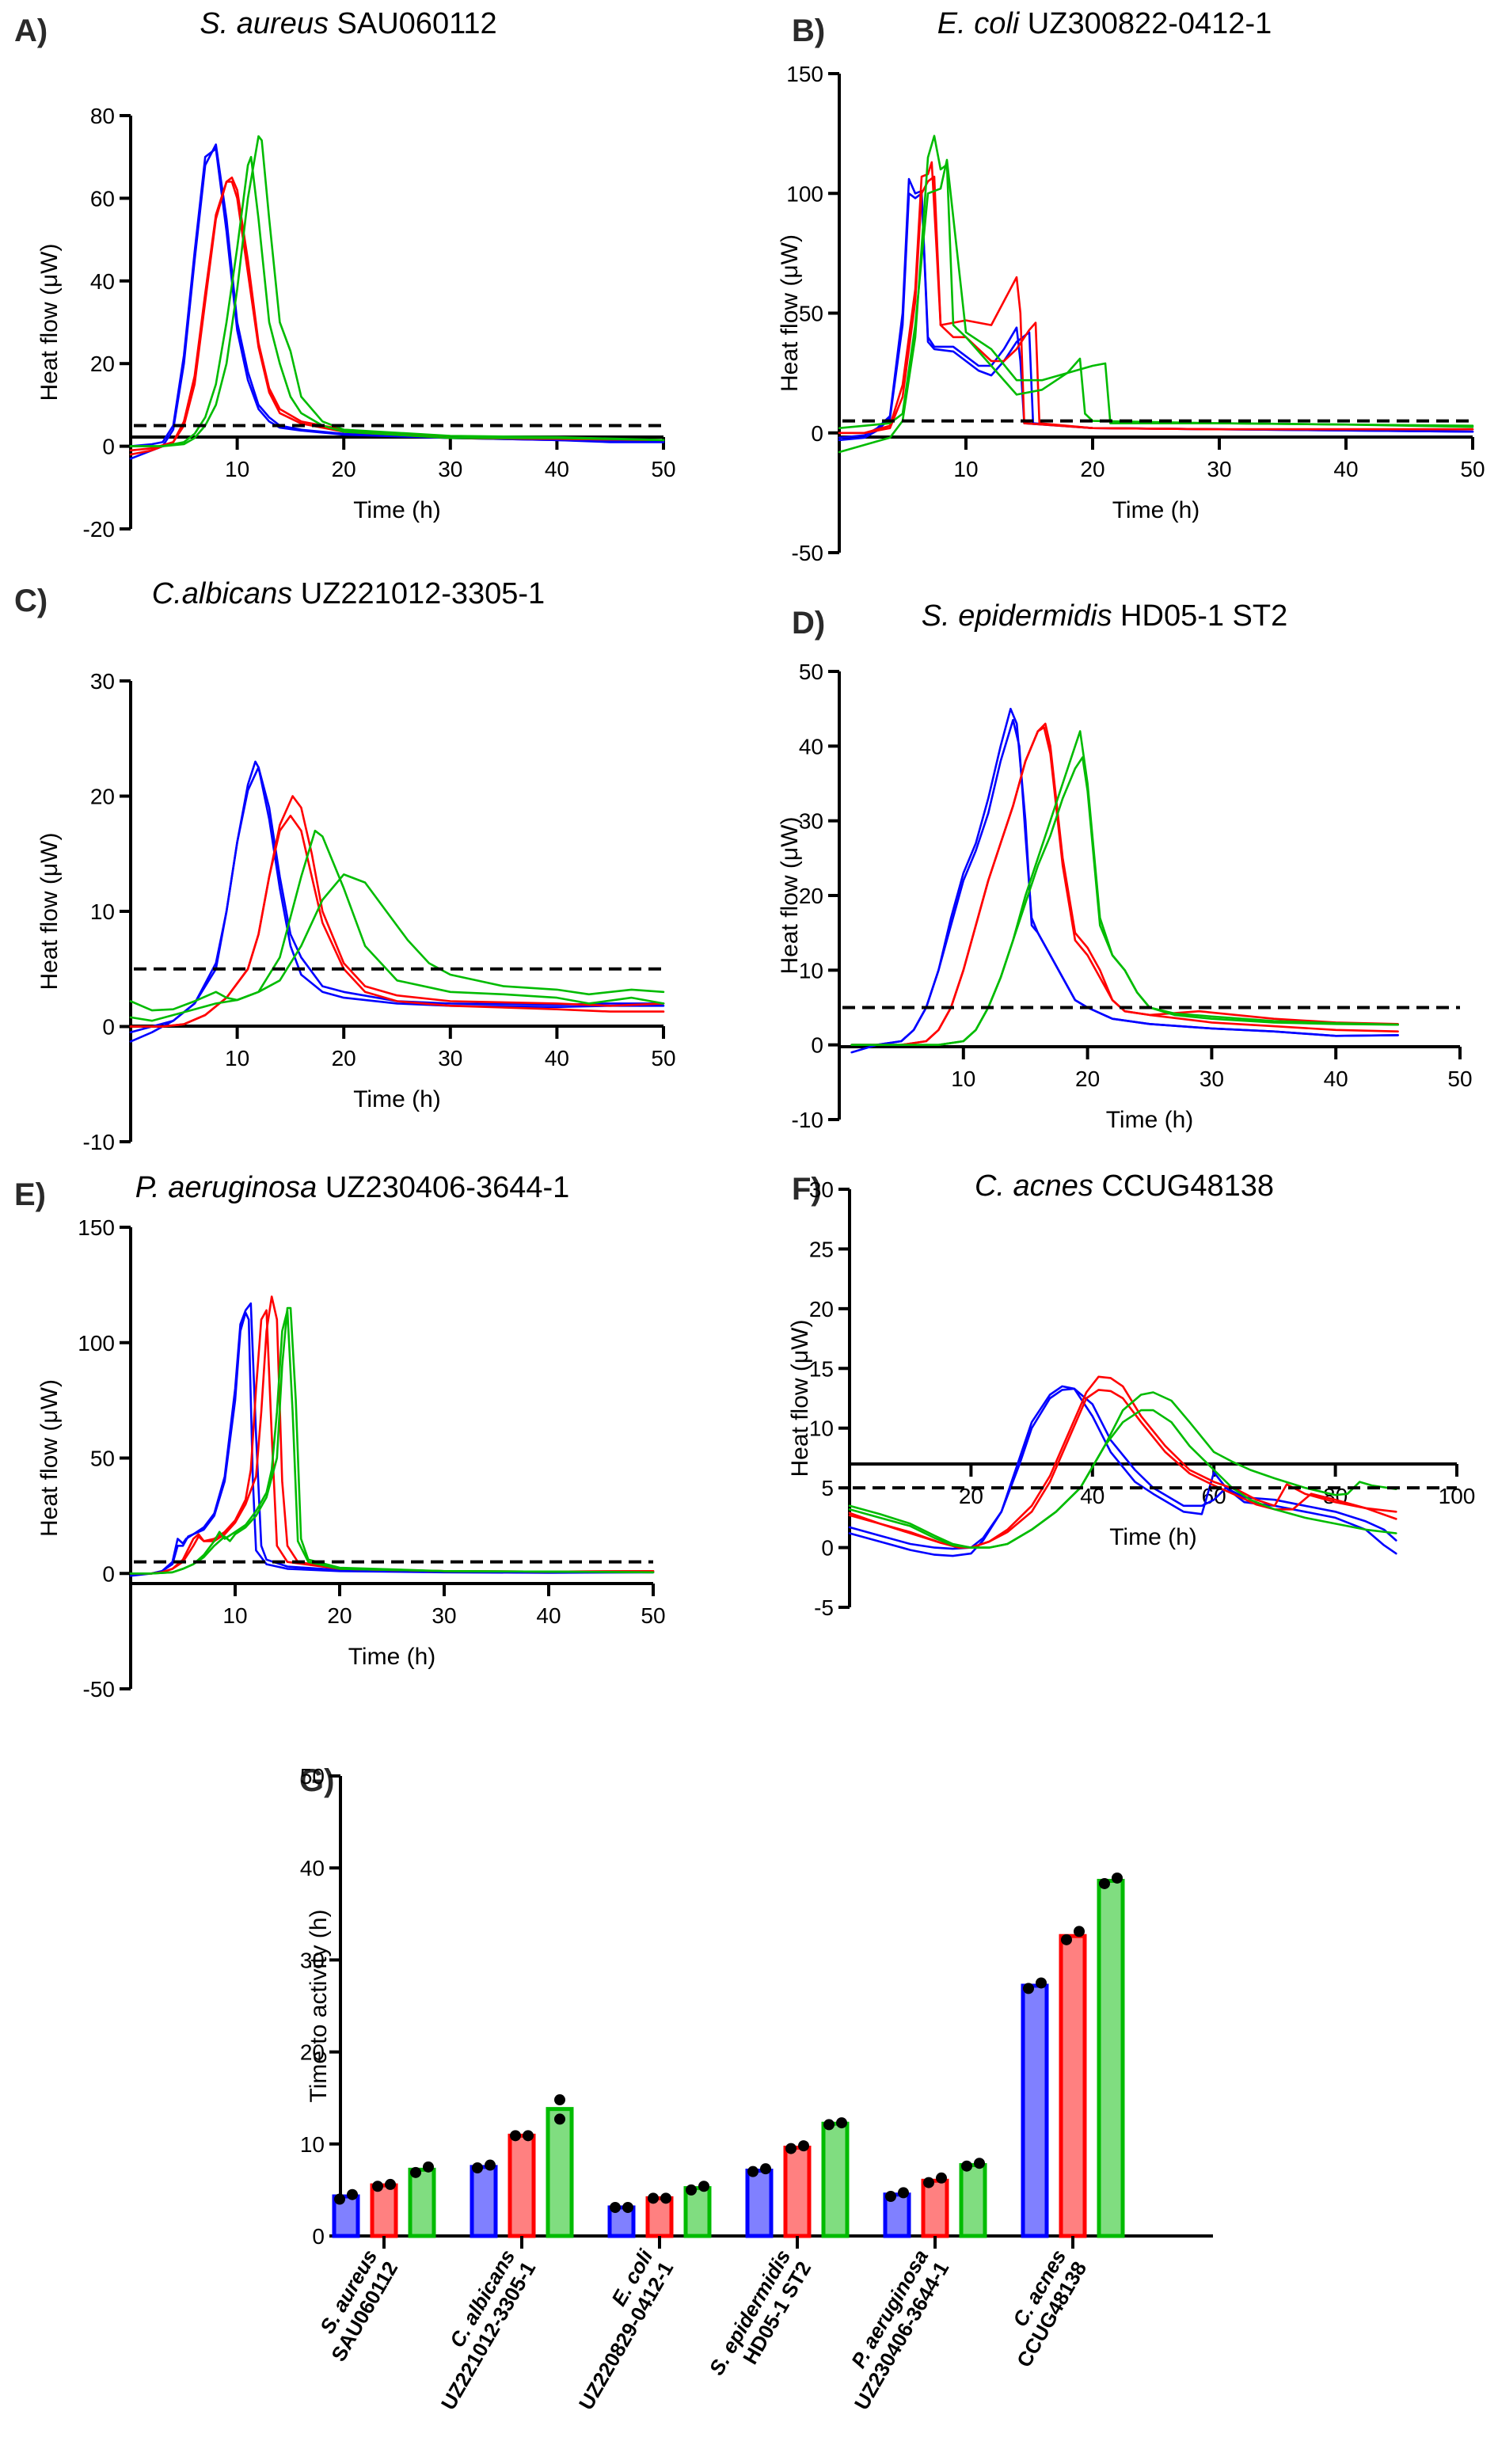 Image resolution: width=1498 pixels, height=2464 pixels. I want to click on panel-label: E), so click(30, 1194).